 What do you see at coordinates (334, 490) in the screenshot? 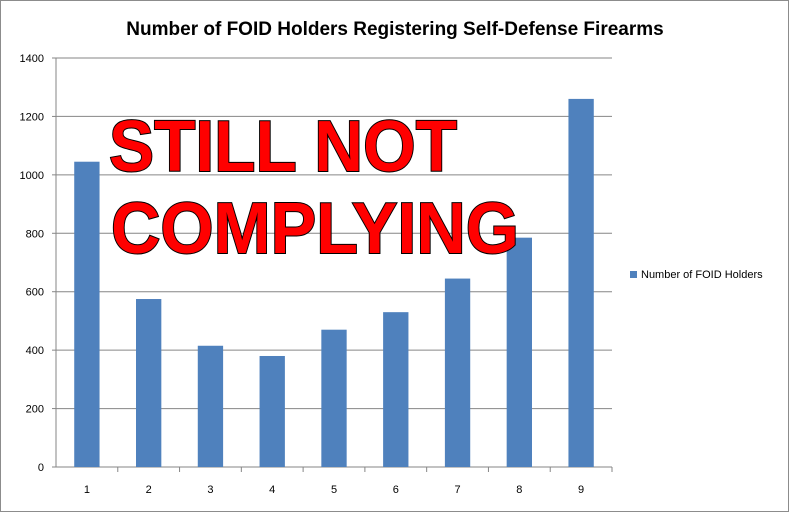
I see `x-tick-label: 5` at bounding box center [334, 490].